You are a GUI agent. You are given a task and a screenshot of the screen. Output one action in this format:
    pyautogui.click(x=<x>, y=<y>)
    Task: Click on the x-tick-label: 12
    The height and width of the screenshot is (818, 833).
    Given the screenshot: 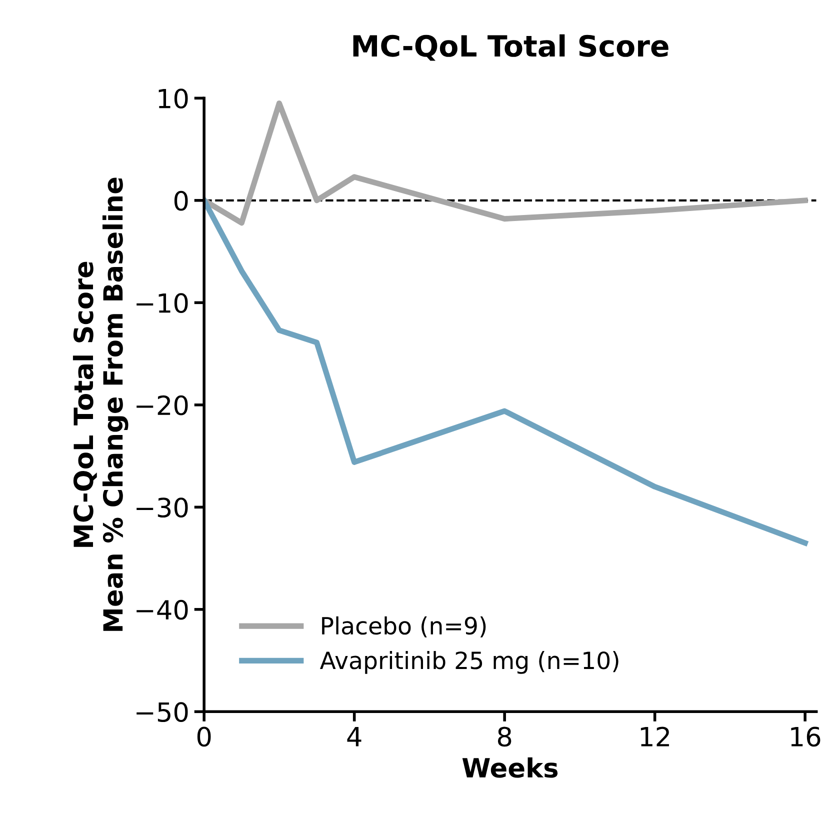 What is the action you would take?
    pyautogui.click(x=654, y=736)
    